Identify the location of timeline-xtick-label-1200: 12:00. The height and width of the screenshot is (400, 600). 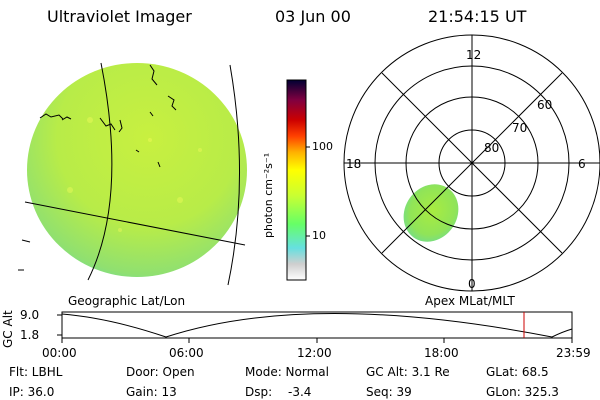
(314, 353).